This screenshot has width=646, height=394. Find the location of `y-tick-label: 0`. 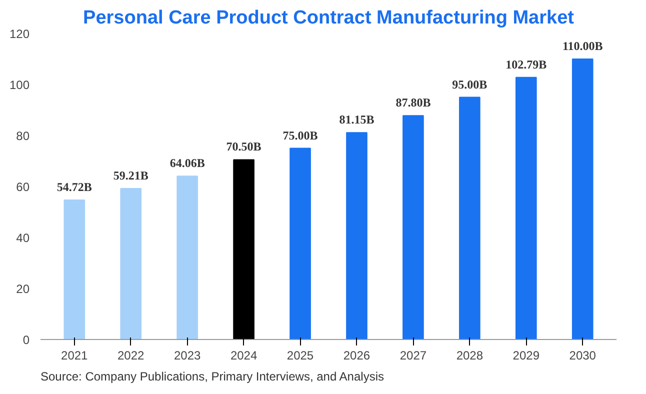

y-tick-label: 0 is located at coordinates (26, 340).